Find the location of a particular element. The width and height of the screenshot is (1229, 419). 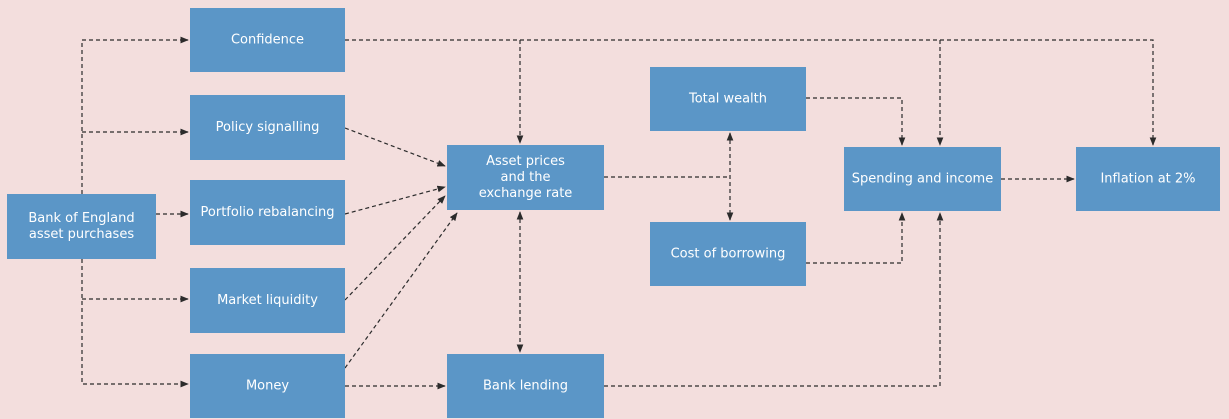

node-label: Total wealth is located at coordinates (727, 99).